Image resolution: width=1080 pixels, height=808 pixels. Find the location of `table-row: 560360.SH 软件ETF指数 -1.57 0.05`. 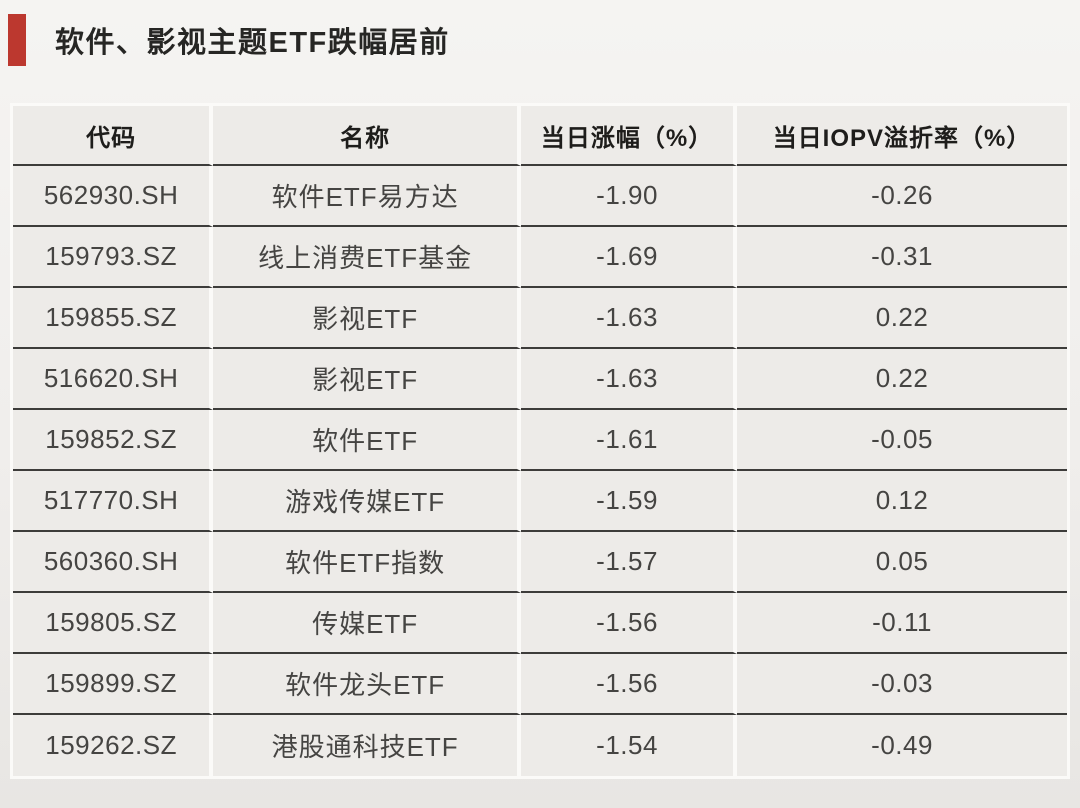

table-row: 560360.SH 软件ETF指数 -1.57 0.05 is located at coordinates (540, 562).